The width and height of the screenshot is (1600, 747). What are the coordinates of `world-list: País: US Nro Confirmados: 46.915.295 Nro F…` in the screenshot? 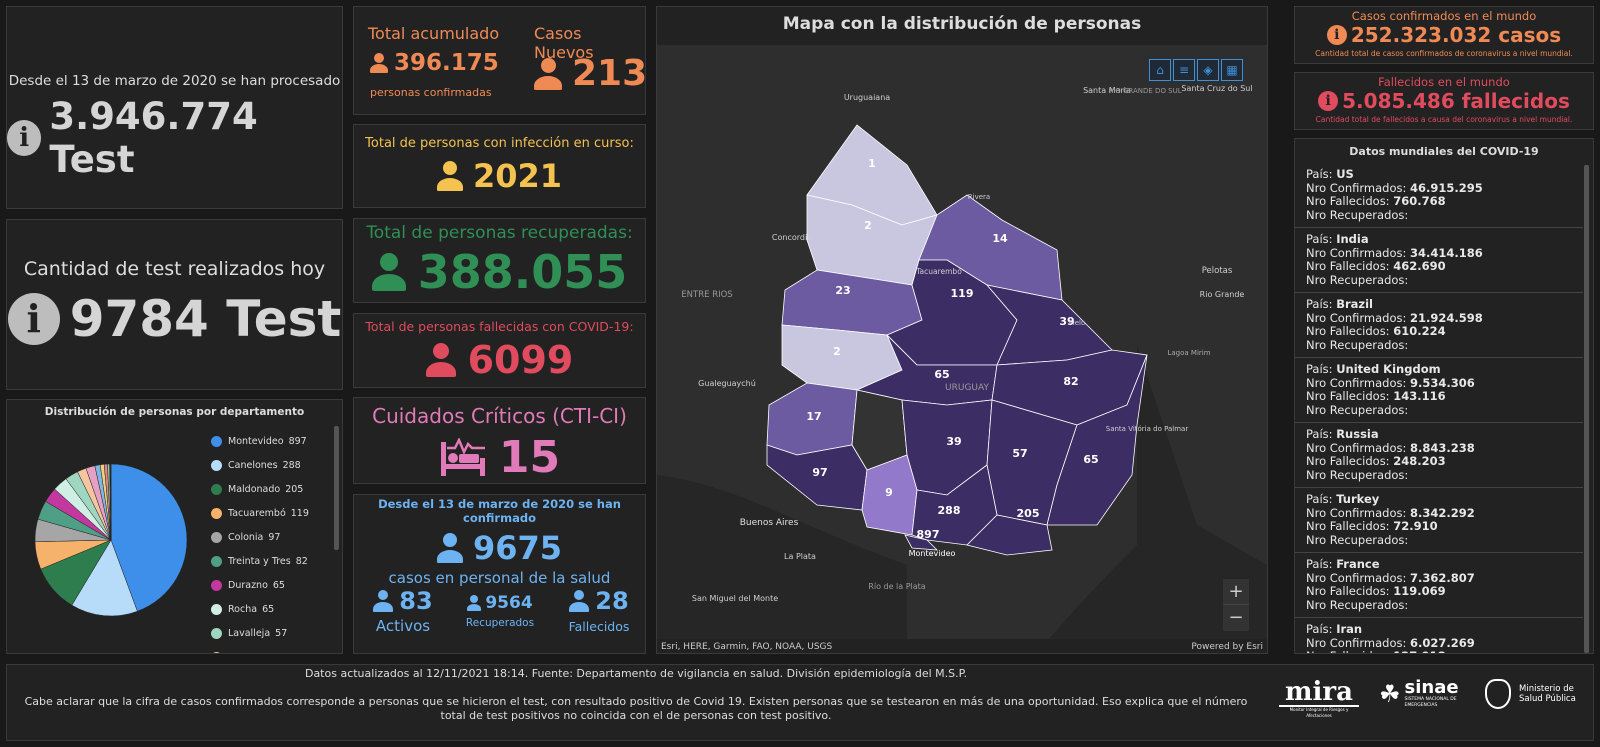 It's located at (1439, 408).